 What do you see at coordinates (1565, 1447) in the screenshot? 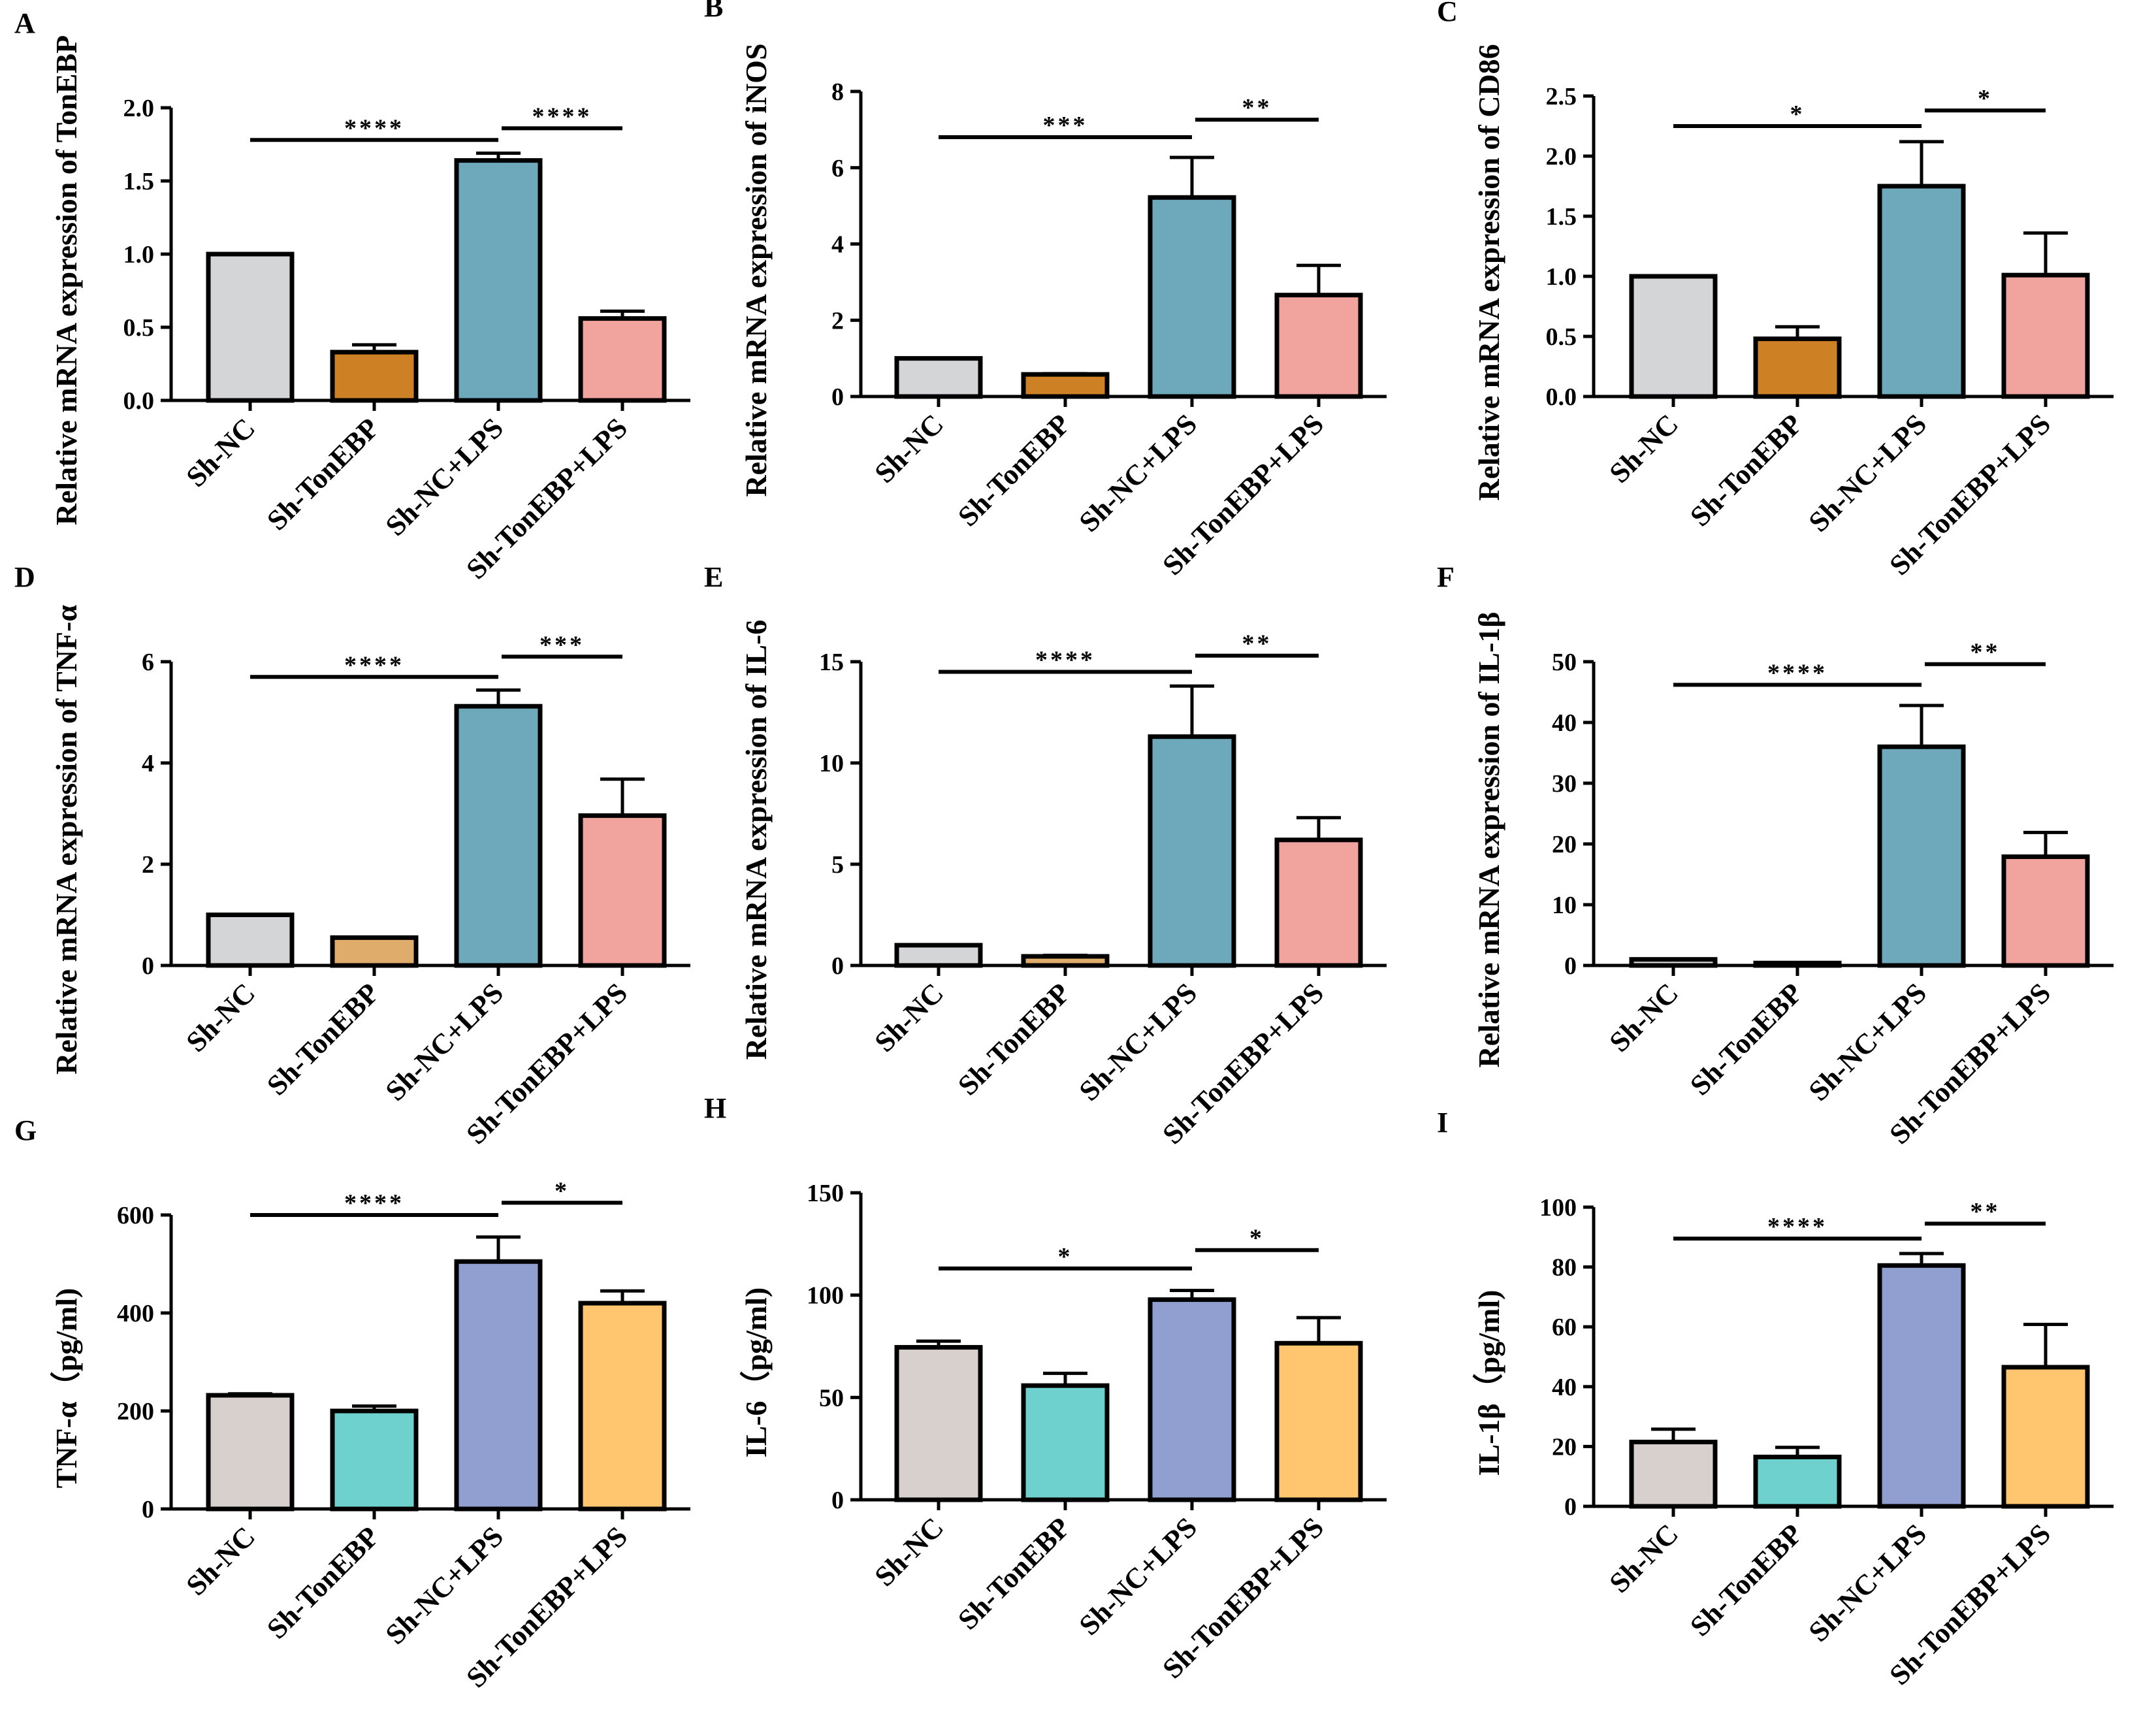
I see `panel-i-tick-label: 20` at bounding box center [1565, 1447].